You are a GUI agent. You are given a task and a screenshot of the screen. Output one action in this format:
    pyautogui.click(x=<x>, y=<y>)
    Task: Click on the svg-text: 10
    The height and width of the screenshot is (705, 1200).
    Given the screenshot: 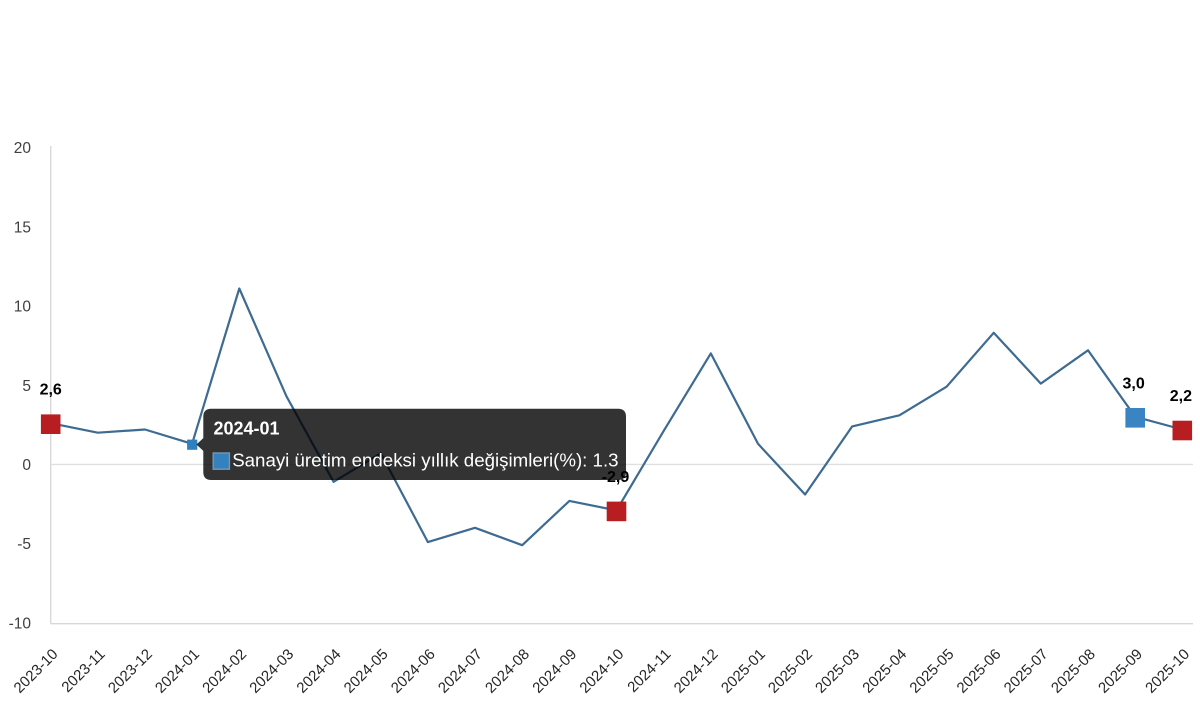 What is the action you would take?
    pyautogui.click(x=23, y=307)
    